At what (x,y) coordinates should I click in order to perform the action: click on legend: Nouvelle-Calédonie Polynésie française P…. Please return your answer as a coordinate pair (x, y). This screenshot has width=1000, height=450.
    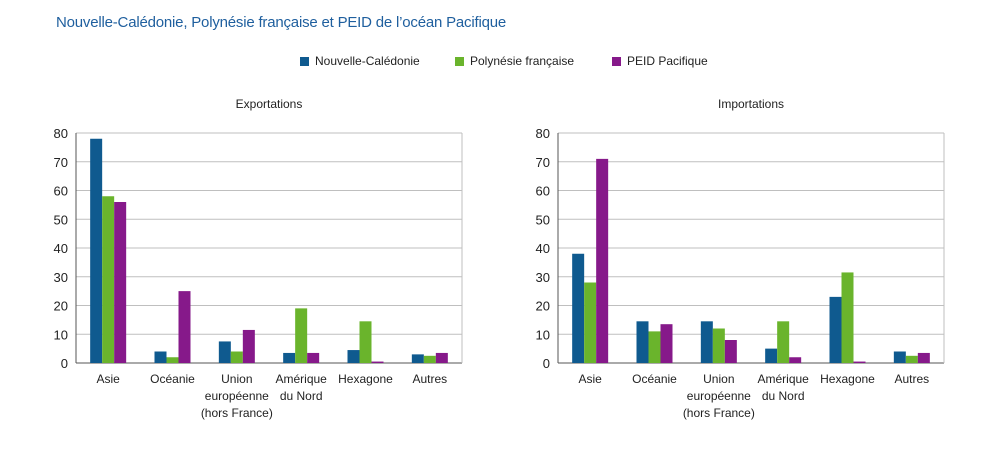
    Looking at the image, I should click on (500, 63).